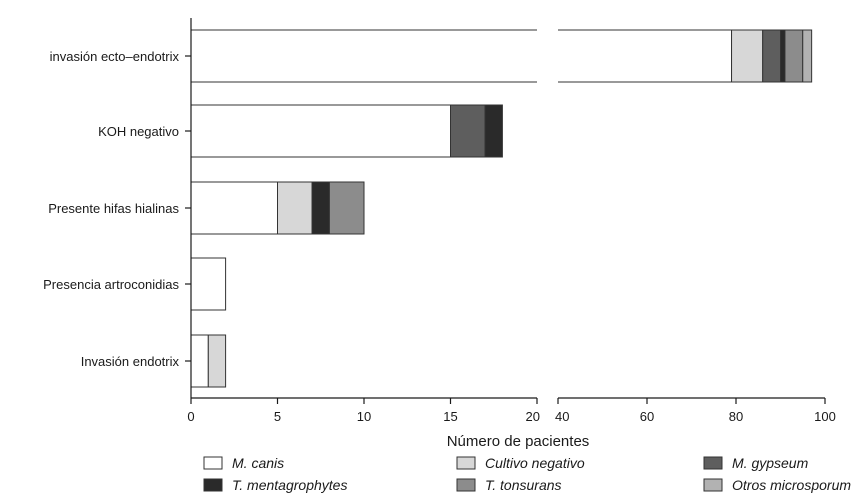  I want to click on y-tick-label-invasion-endotrix: Invasión endotrix, so click(130, 361).